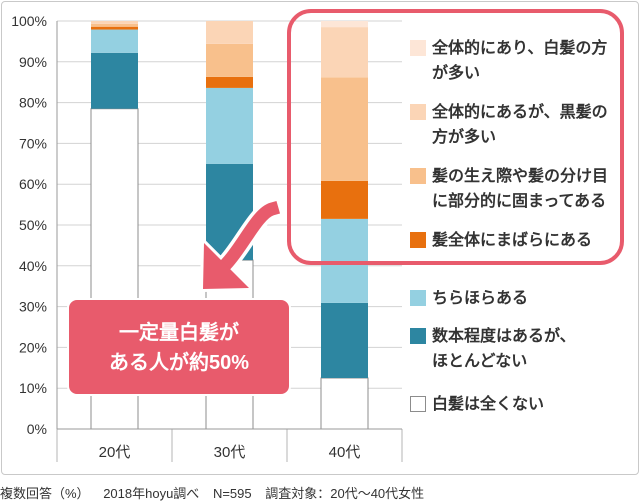  What do you see at coordinates (33, 225) in the screenshot?
I see `y-tick-label-5: 50%` at bounding box center [33, 225].